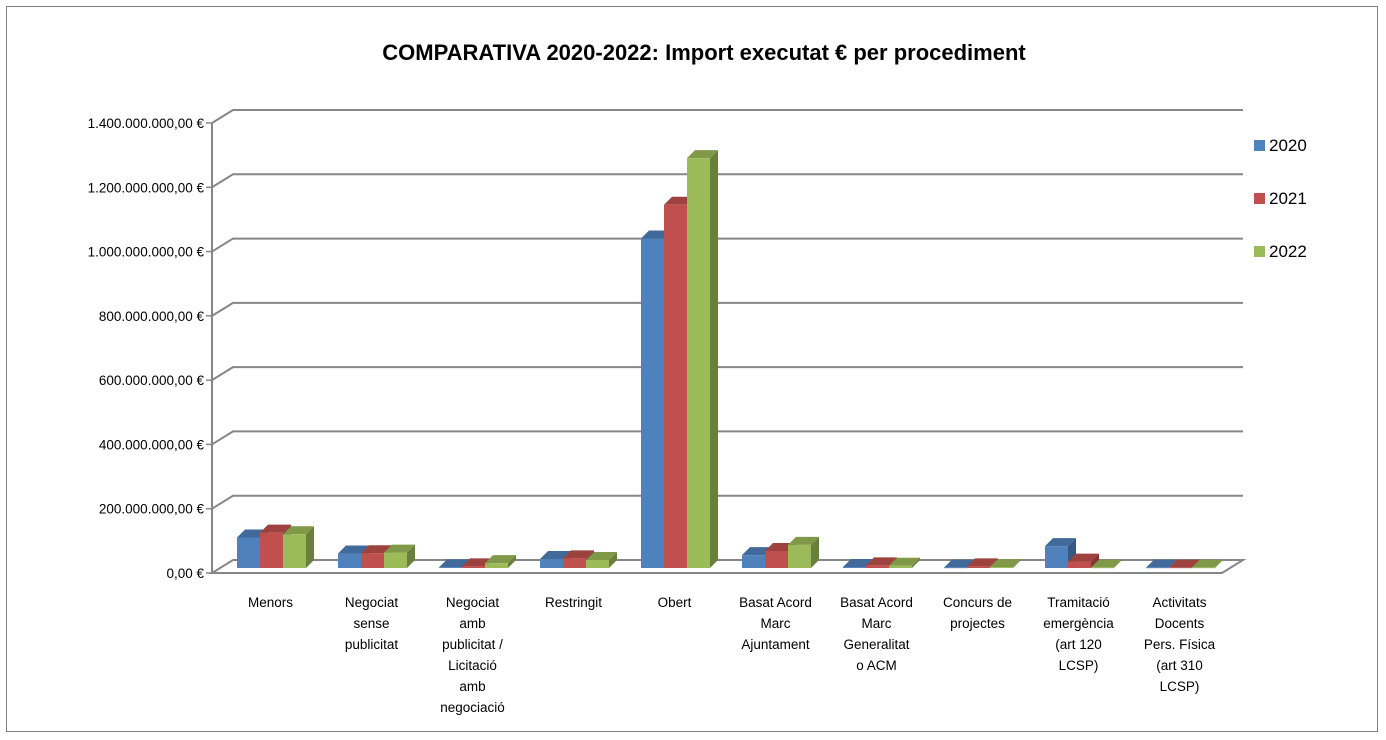  Describe the element at coordinates (152, 509) in the screenshot. I see `y-tick-label: 200.000.000,00 €` at that location.